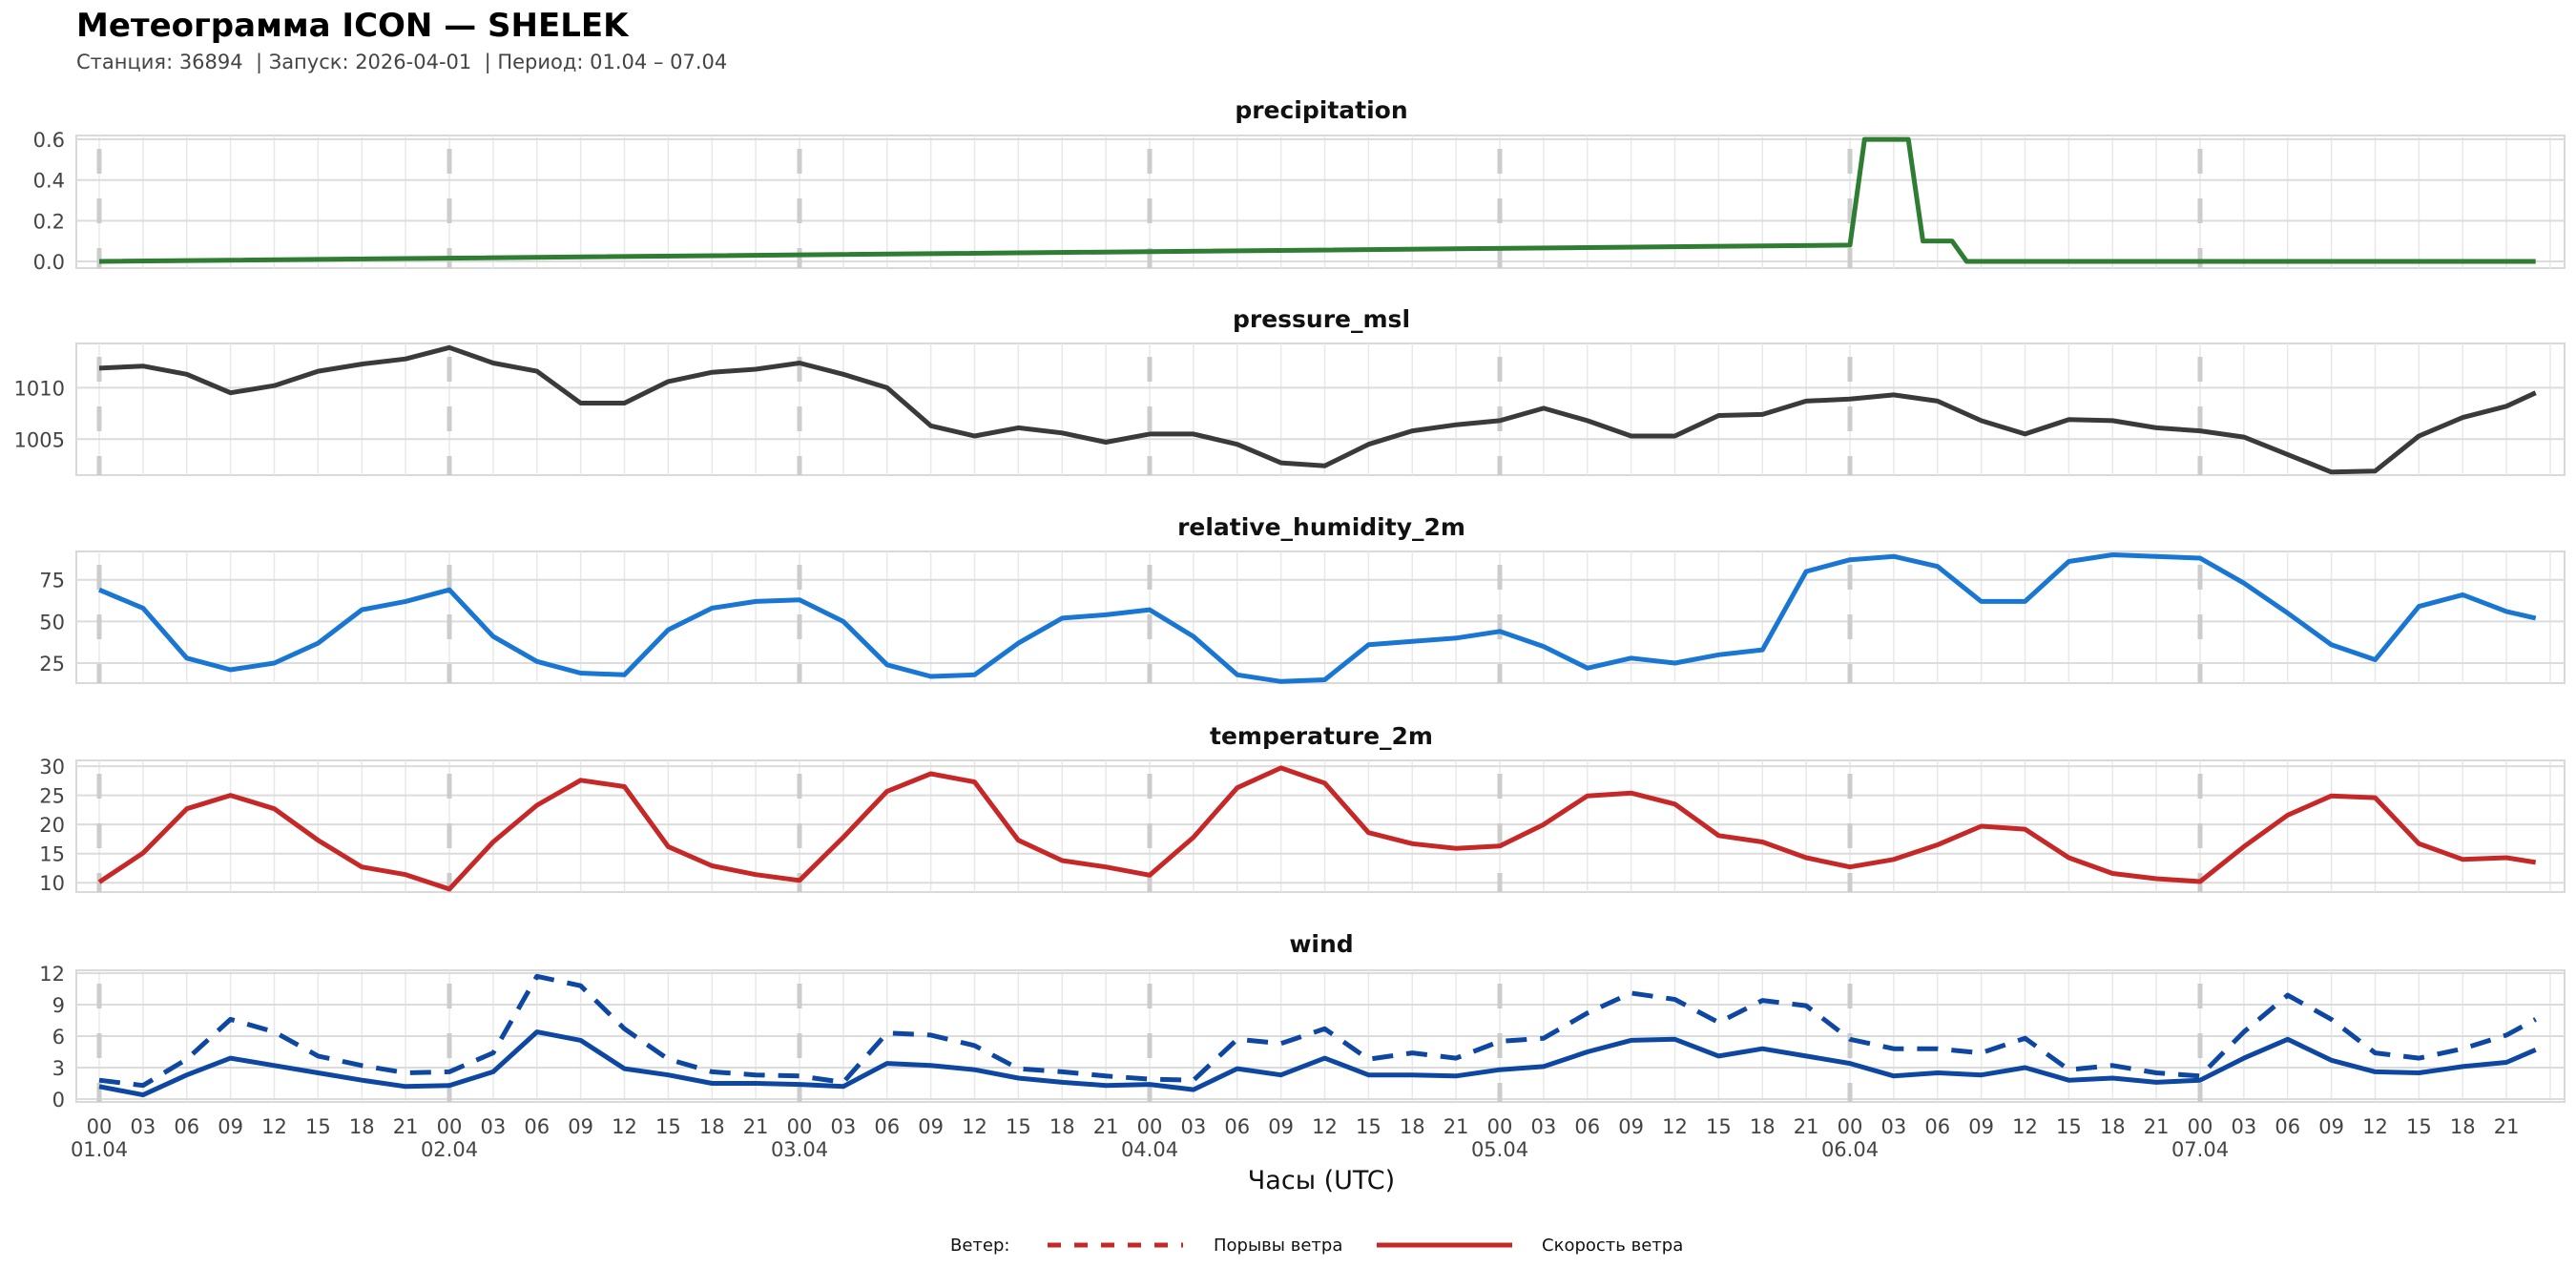  What do you see at coordinates (49, 140) in the screenshot?
I see `y-tick-label: 0.6` at bounding box center [49, 140].